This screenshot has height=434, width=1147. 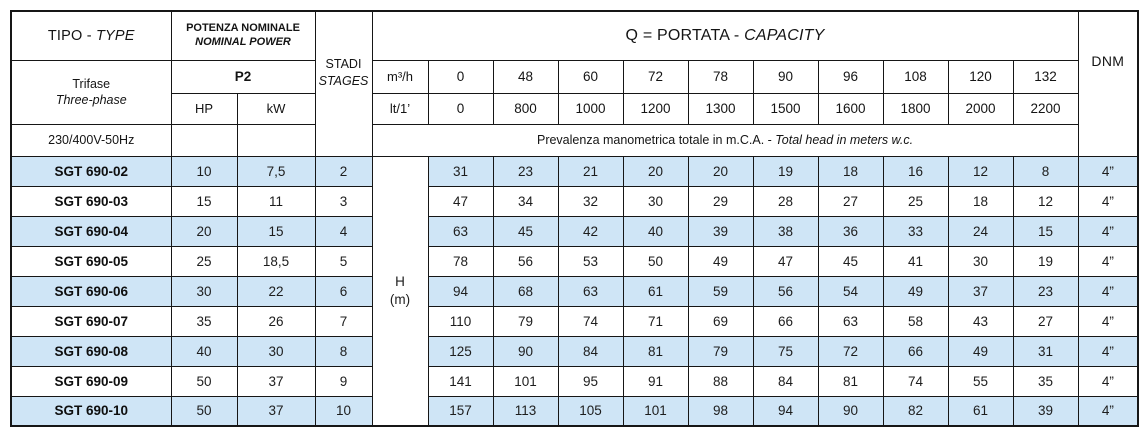 What do you see at coordinates (343, 201) in the screenshot?
I see `stages-value-cell: 3` at bounding box center [343, 201].